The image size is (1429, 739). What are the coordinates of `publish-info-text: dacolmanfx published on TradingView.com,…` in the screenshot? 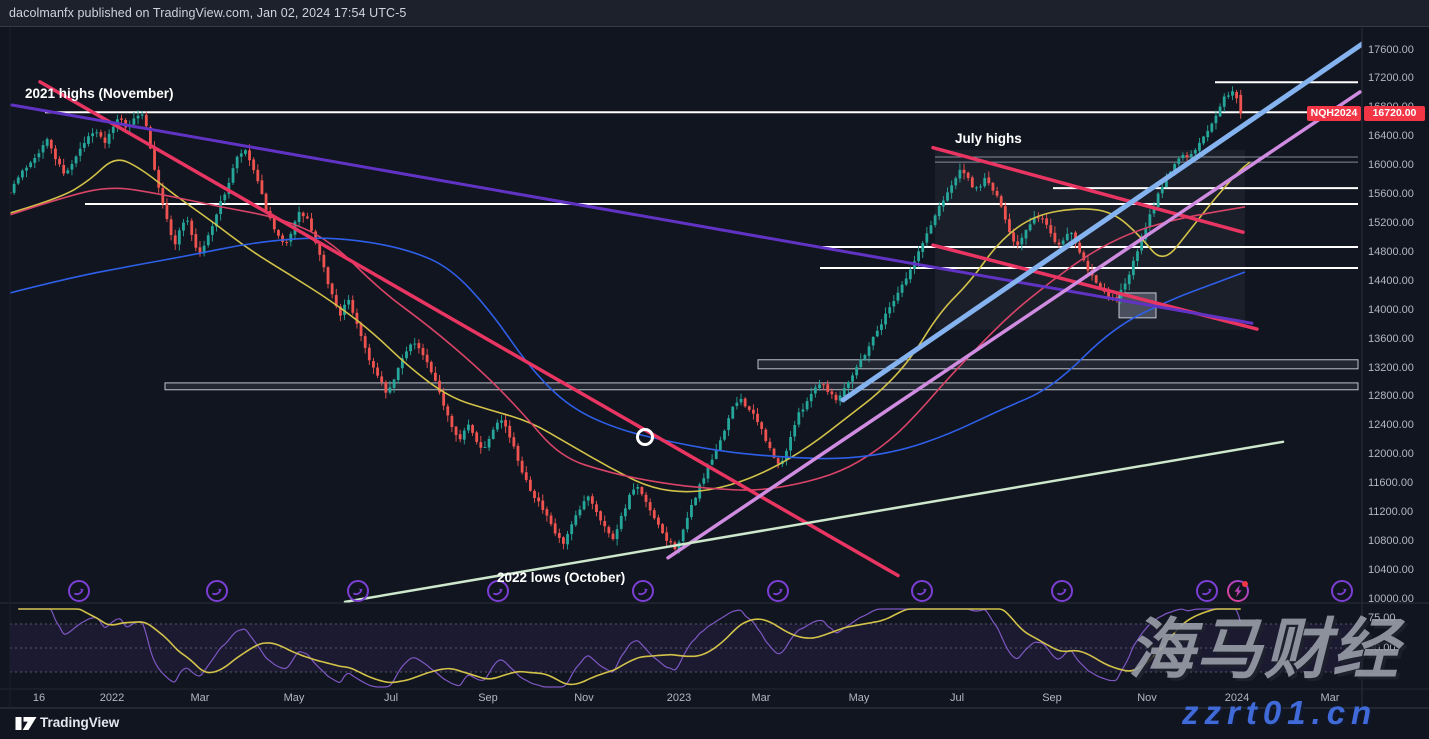 It's located at (208, 13).